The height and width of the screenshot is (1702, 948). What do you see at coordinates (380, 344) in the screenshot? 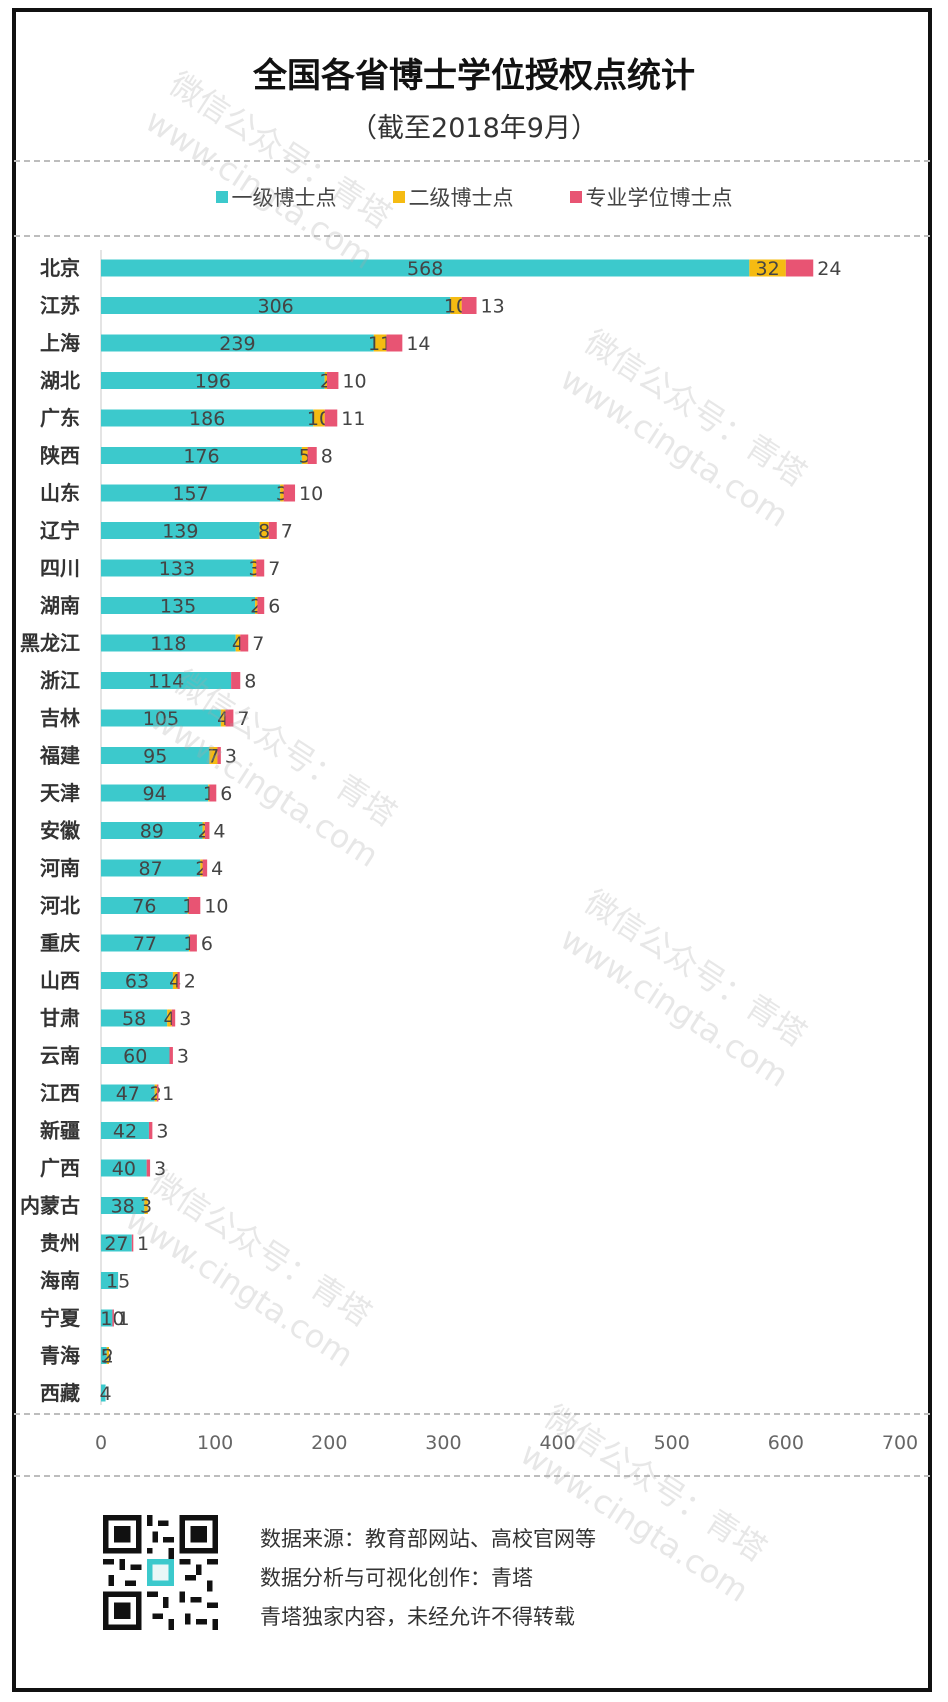
I see `data-label: 11` at bounding box center [380, 344].